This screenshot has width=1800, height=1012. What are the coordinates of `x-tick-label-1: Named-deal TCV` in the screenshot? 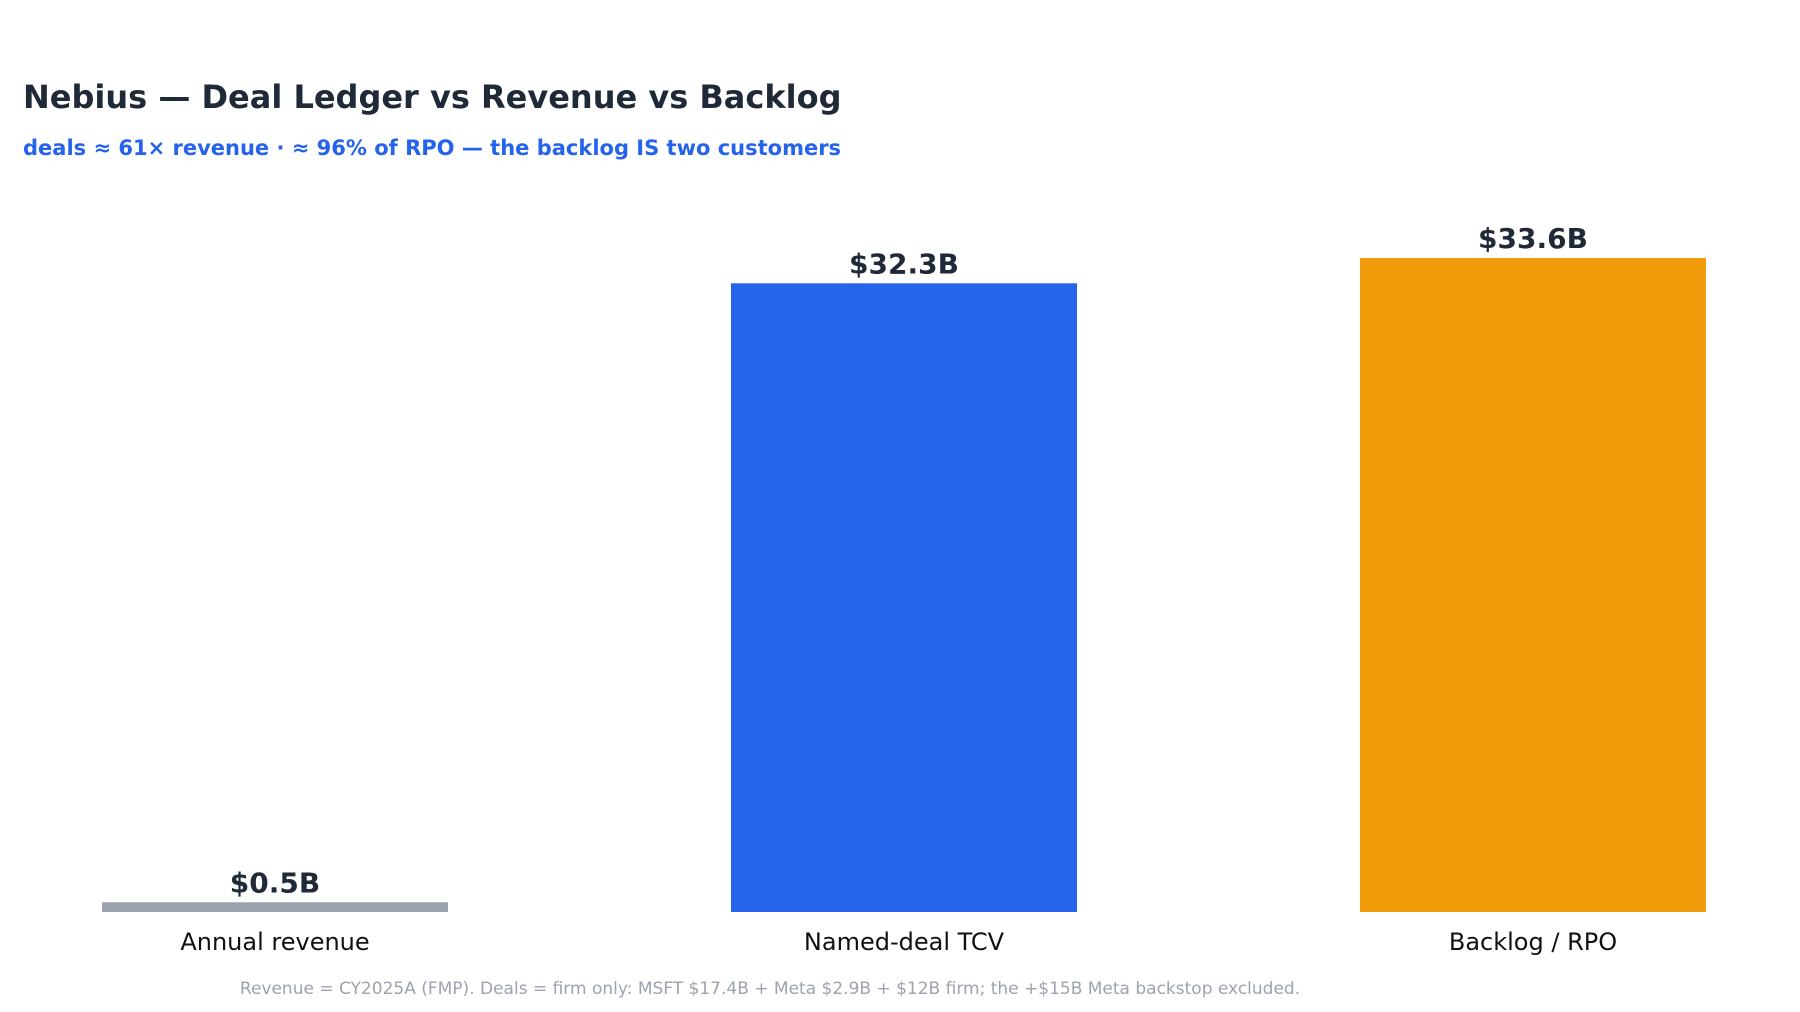 It's located at (904, 942).